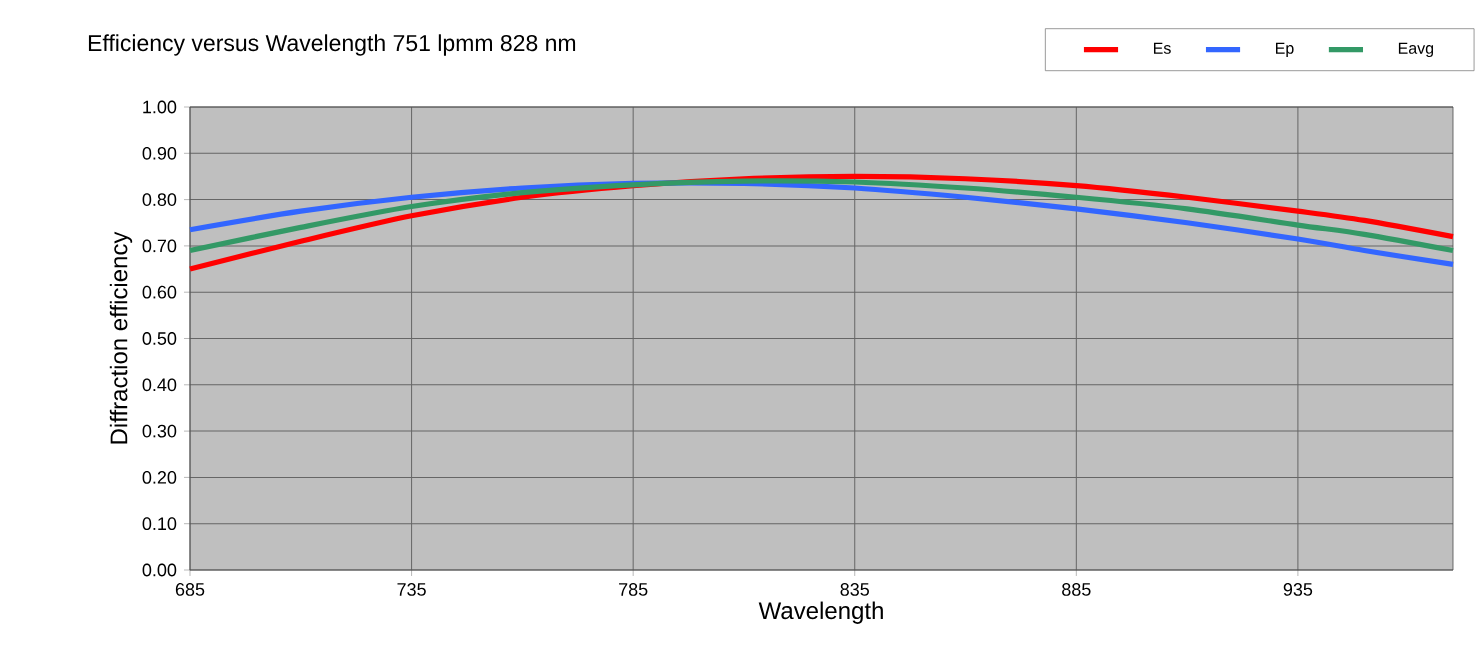  What do you see at coordinates (411, 589) in the screenshot?
I see `x-tick-label: 735` at bounding box center [411, 589].